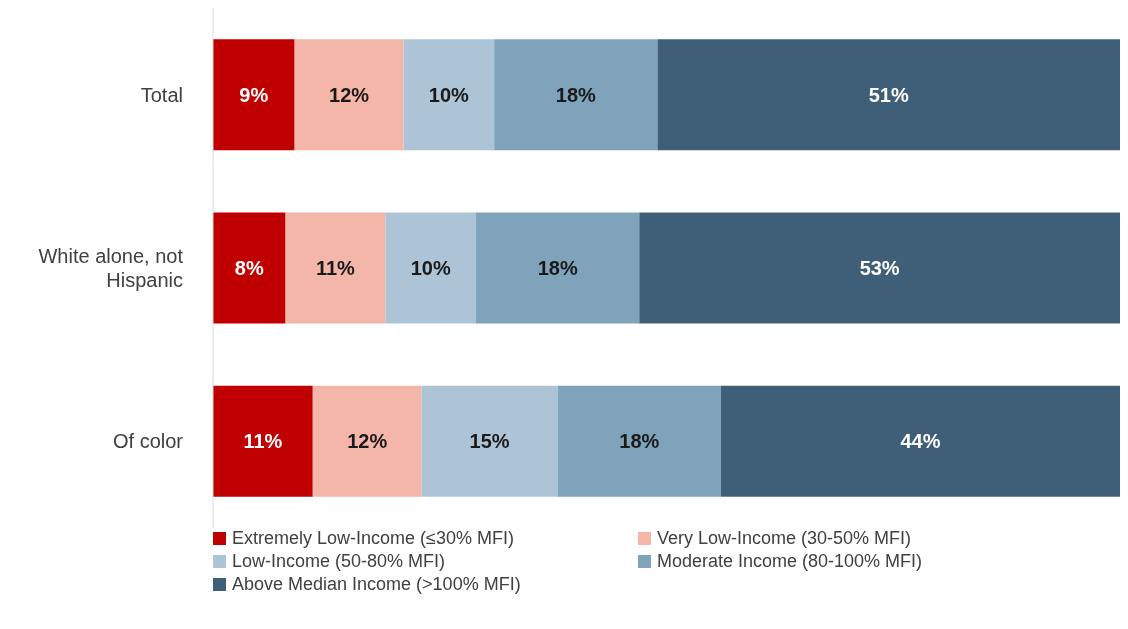 This screenshot has height=629, width=1128. I want to click on legend-label: Moderate Income (80-100% MFI), so click(790, 561).